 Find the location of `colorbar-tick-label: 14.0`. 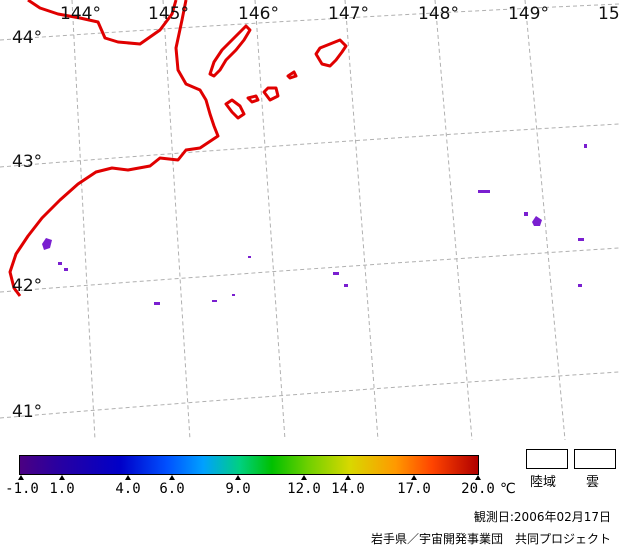

colorbar-tick-label: 14.0 is located at coordinates (348, 489).